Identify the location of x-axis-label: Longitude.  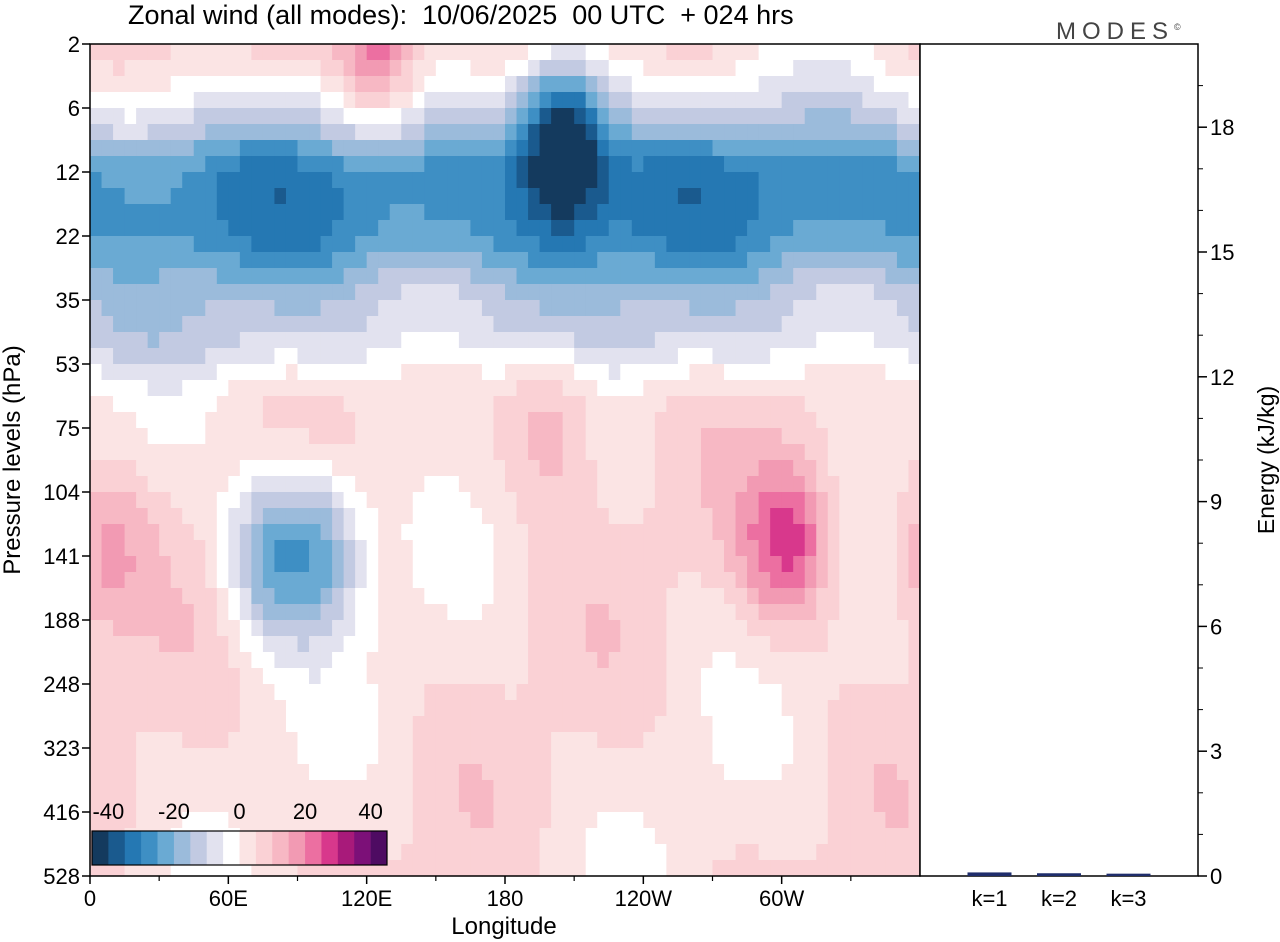
(503, 926).